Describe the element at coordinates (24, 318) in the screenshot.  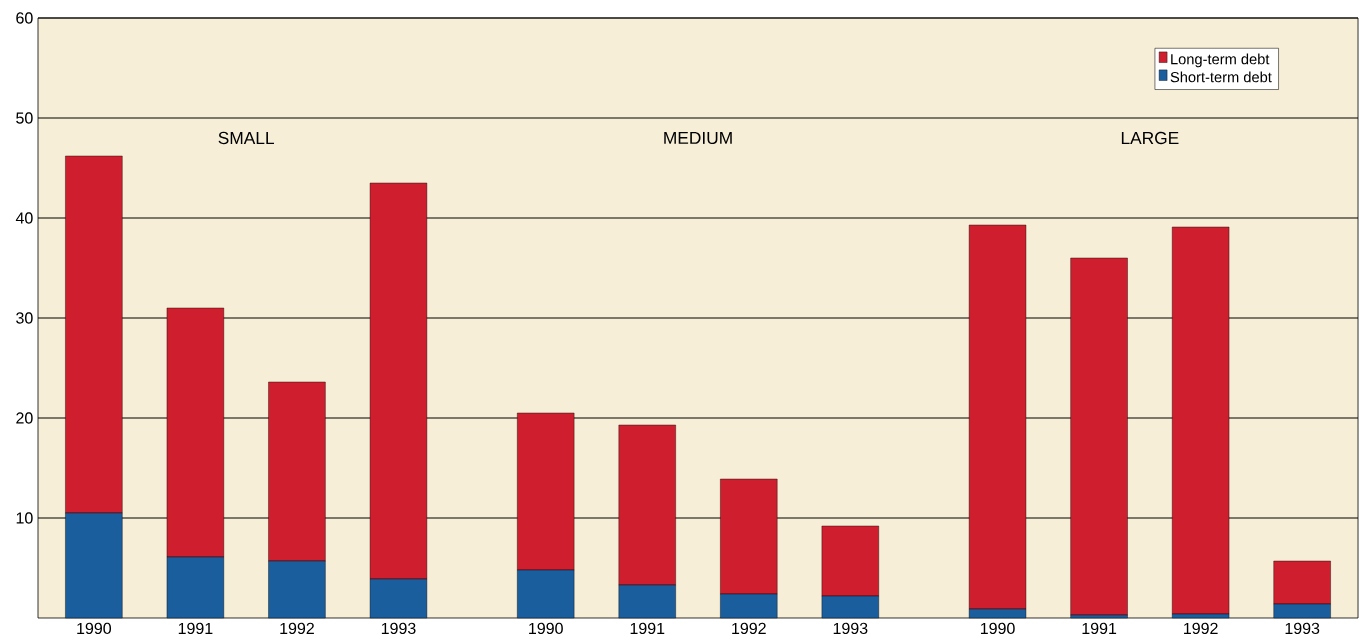
I see `y-tick-label: 30` at that location.